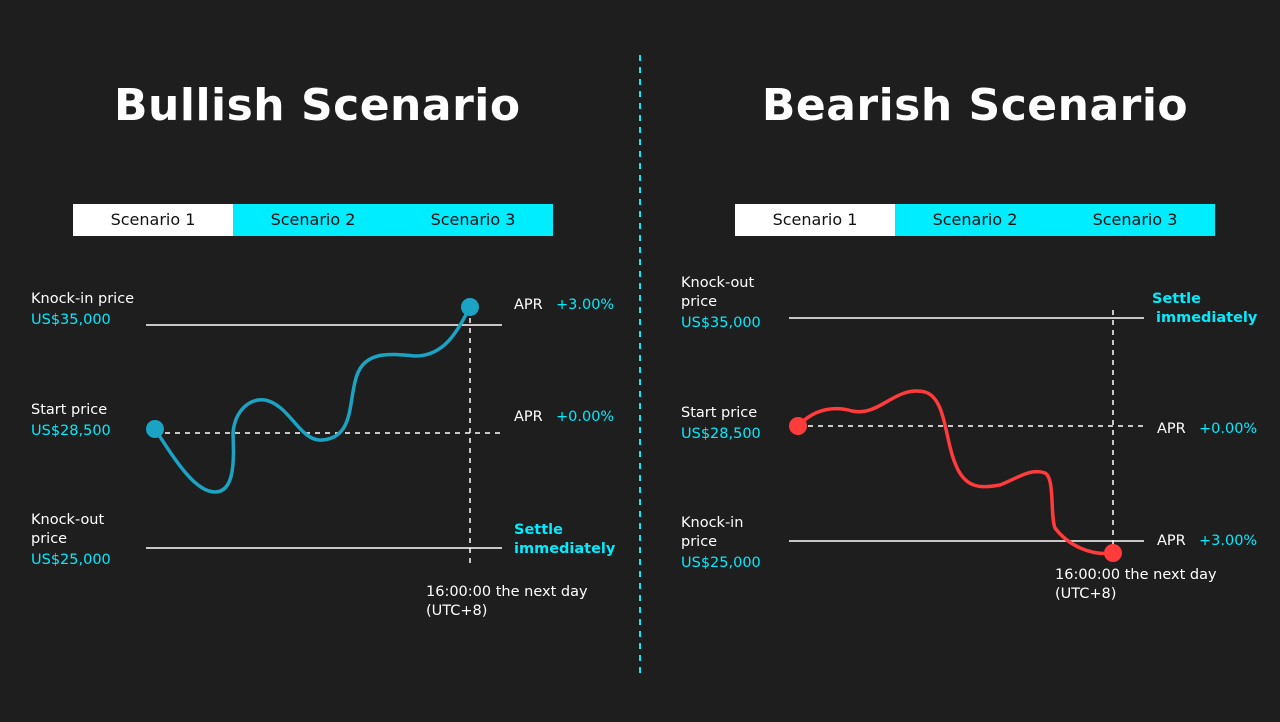 Image resolution: width=1280 pixels, height=722 pixels. Describe the element at coordinates (699, 542) in the screenshot. I see `bearish-knock-in-label-2: price` at that location.